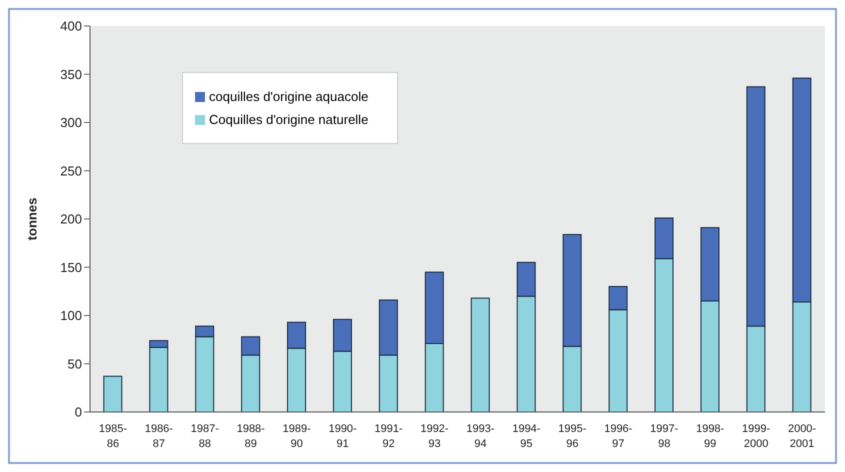 The height and width of the screenshot is (472, 845). Describe the element at coordinates (288, 96) in the screenshot. I see `legend-label: coquilles d'origine aquacole` at that location.